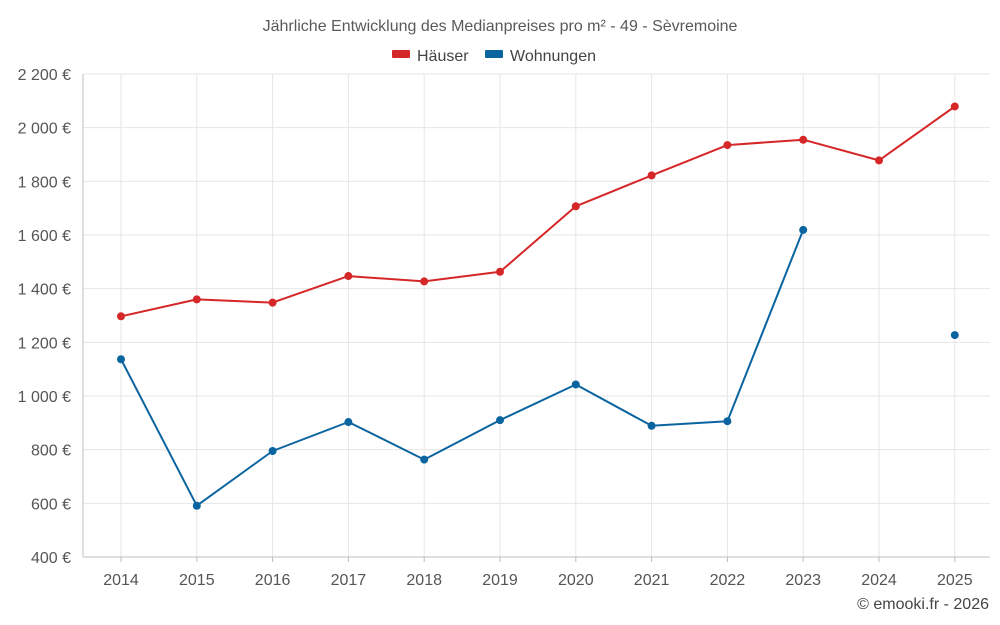 This screenshot has height=625, width=1000. I want to click on legend-item-wohnungen: Wohnungen, so click(540, 56).